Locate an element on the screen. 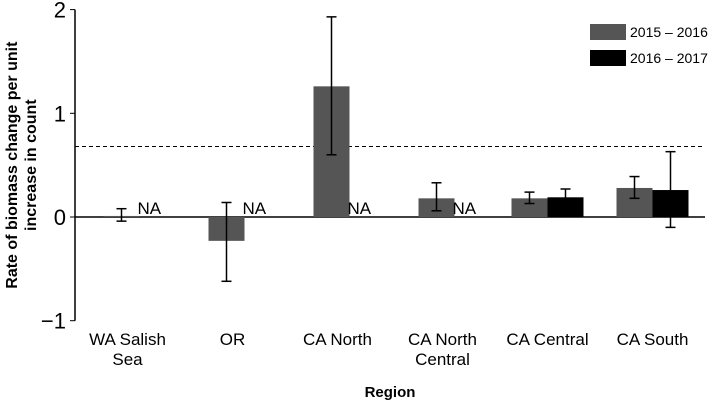 The height and width of the screenshot is (407, 709). y-tick-label: −1 is located at coordinates (53, 321).